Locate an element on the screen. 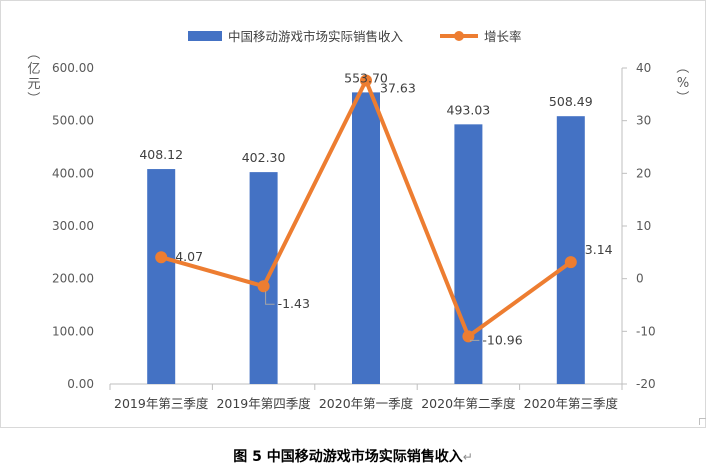 The height and width of the screenshot is (470, 706). y-left-tick-label: 500.00 is located at coordinates (73, 121).